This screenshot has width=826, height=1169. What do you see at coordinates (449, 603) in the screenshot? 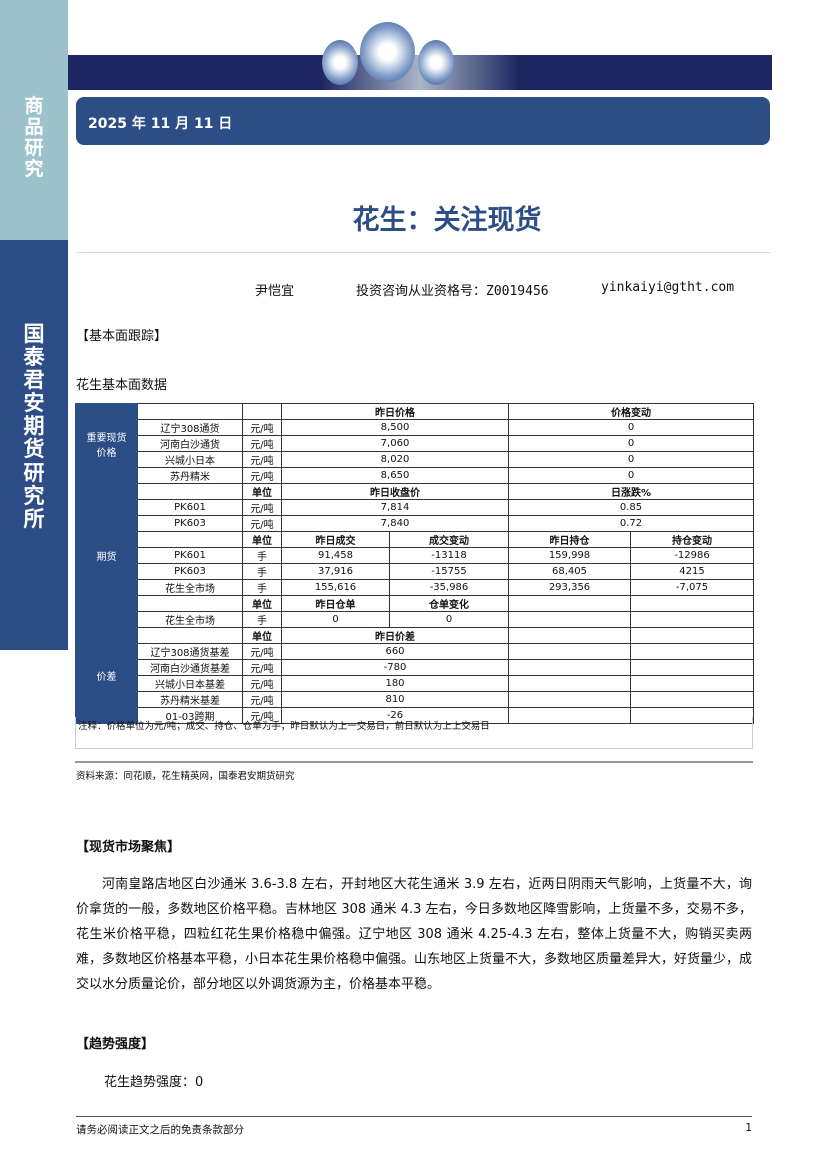
I see `table-header-cell: 仓单变化` at bounding box center [449, 603].